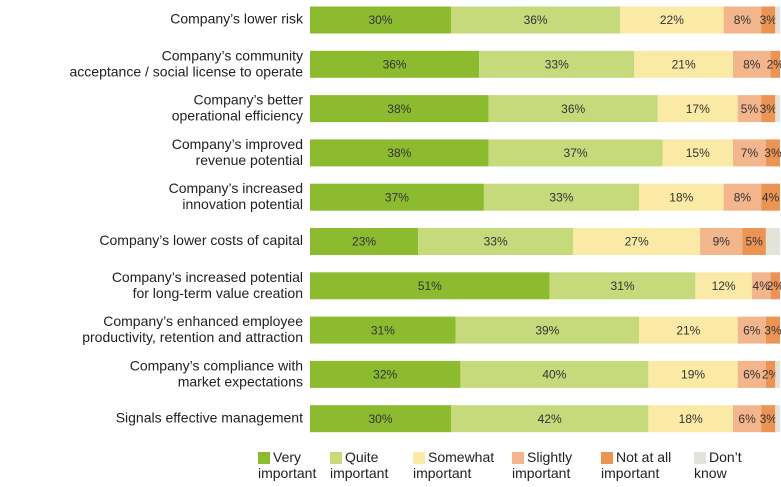 The width and height of the screenshot is (781, 487). Describe the element at coordinates (237, 19) in the screenshot. I see `category-label: Company’s lower risk` at that location.